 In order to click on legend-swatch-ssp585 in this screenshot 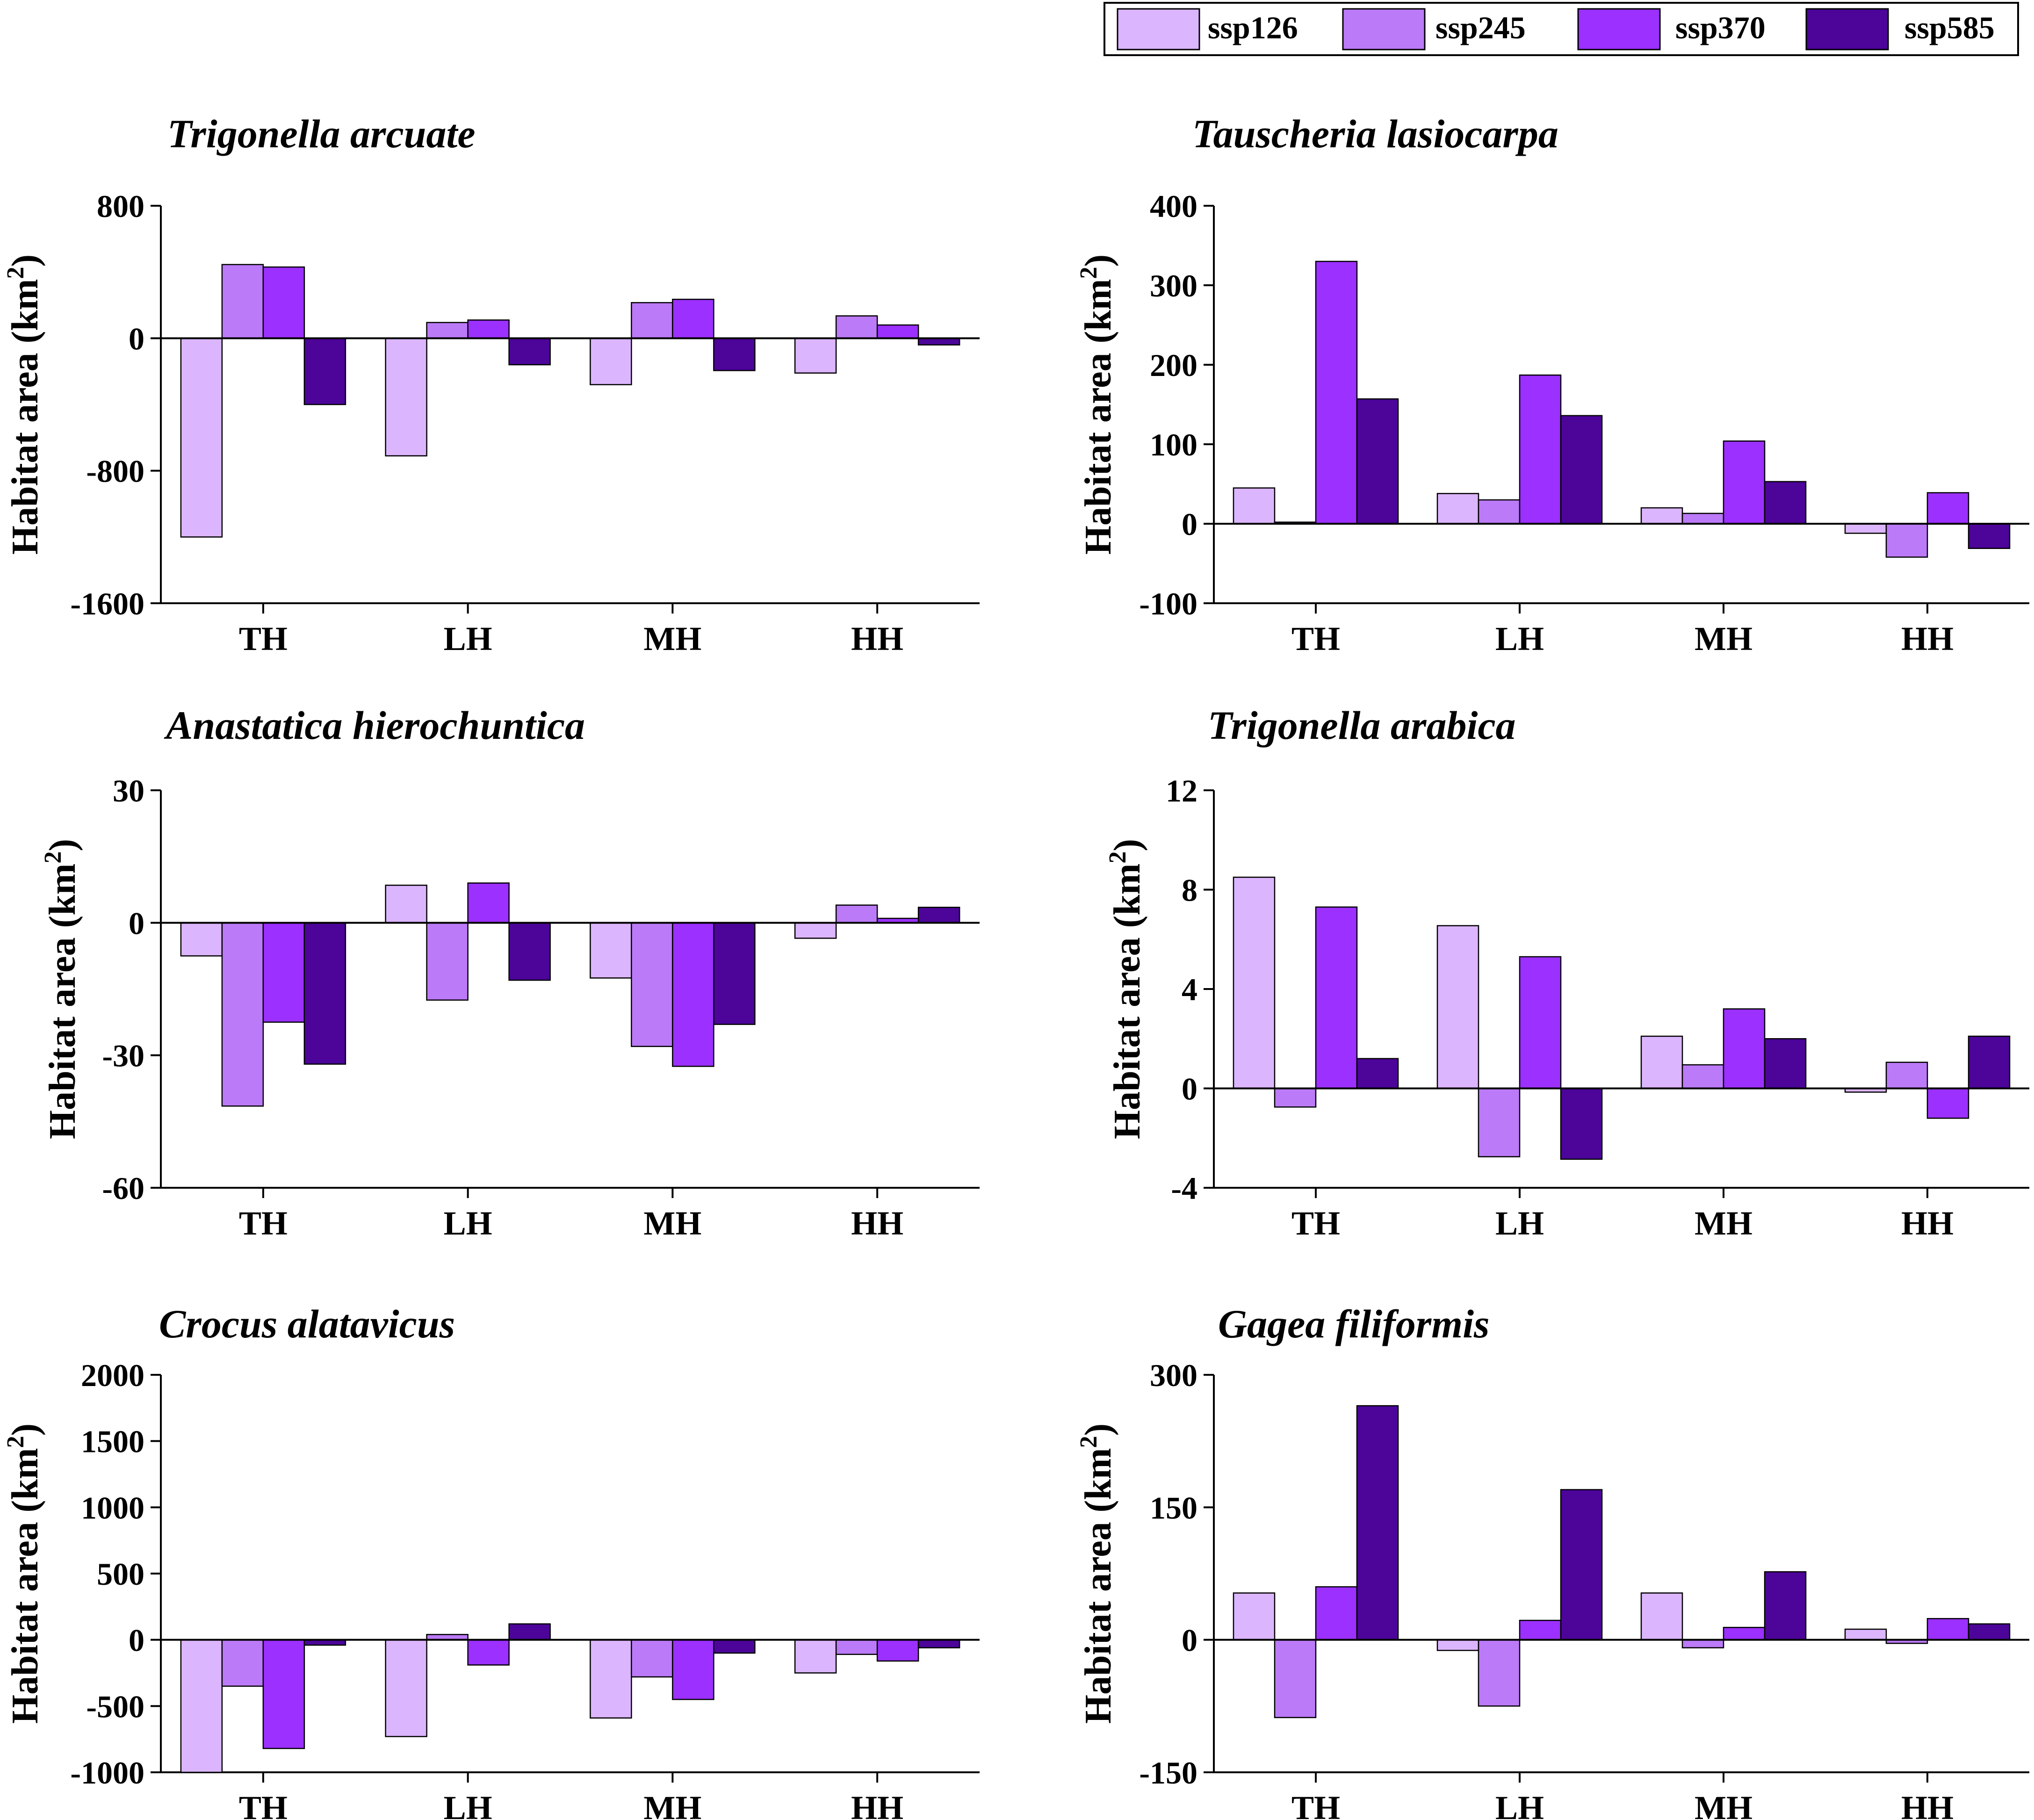, I will do `click(1847, 29)`.